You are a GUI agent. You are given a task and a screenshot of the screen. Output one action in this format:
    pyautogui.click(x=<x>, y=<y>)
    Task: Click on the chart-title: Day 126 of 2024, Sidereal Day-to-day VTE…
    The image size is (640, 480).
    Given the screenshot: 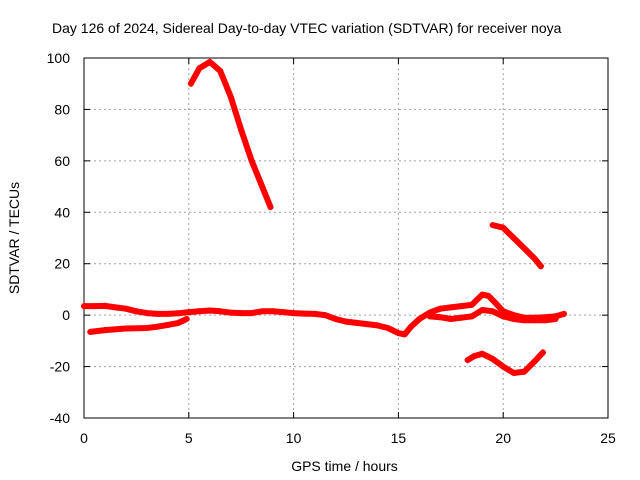 What is the action you would take?
    pyautogui.click(x=307, y=28)
    